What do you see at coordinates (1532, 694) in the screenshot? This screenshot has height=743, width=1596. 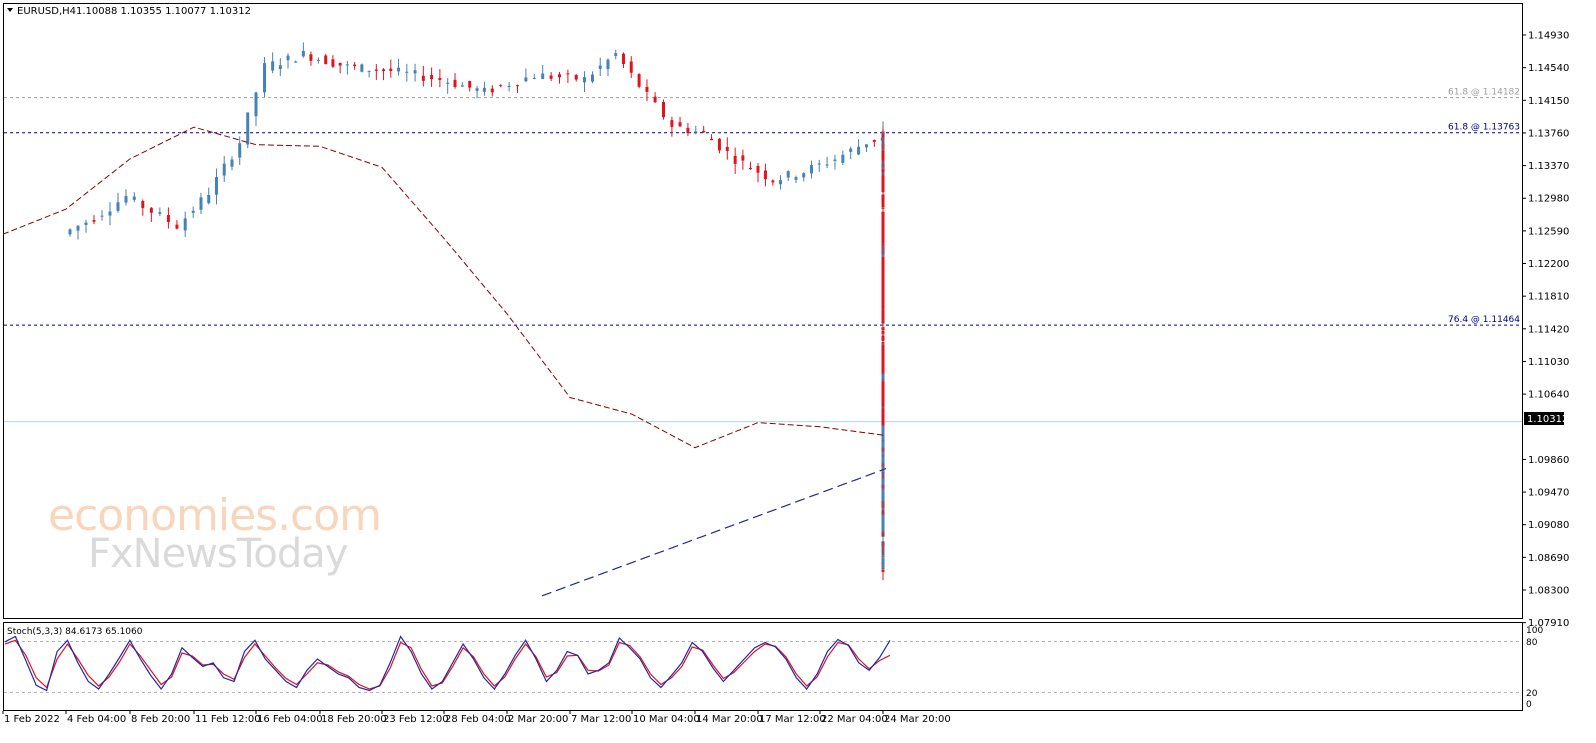 I see `stoch-level-label-20: 20` at bounding box center [1532, 694].